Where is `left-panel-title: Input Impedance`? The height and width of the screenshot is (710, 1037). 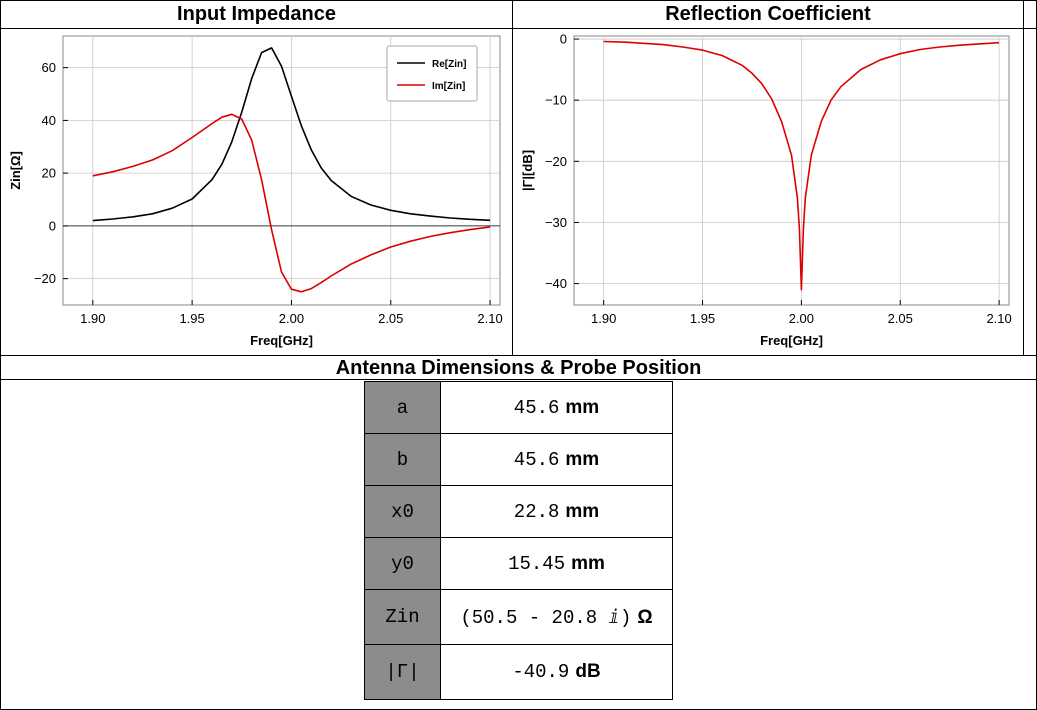
left-panel-title: Input Impedance is located at coordinates (256, 14).